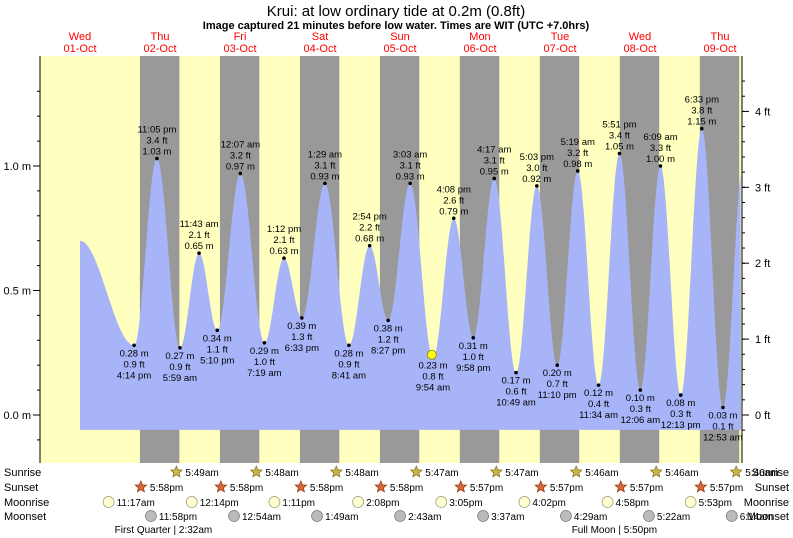 This screenshot has width=793, height=538. I want to click on sunrise-time: 5:46am, so click(761, 473).